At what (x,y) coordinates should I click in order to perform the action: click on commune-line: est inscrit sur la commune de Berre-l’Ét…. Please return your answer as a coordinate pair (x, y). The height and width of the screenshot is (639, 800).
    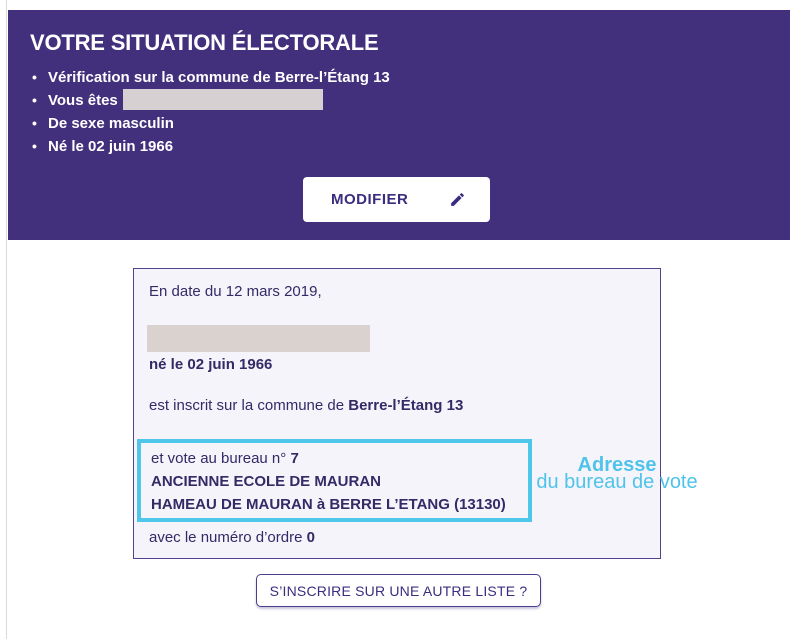
    Looking at the image, I should click on (306, 406).